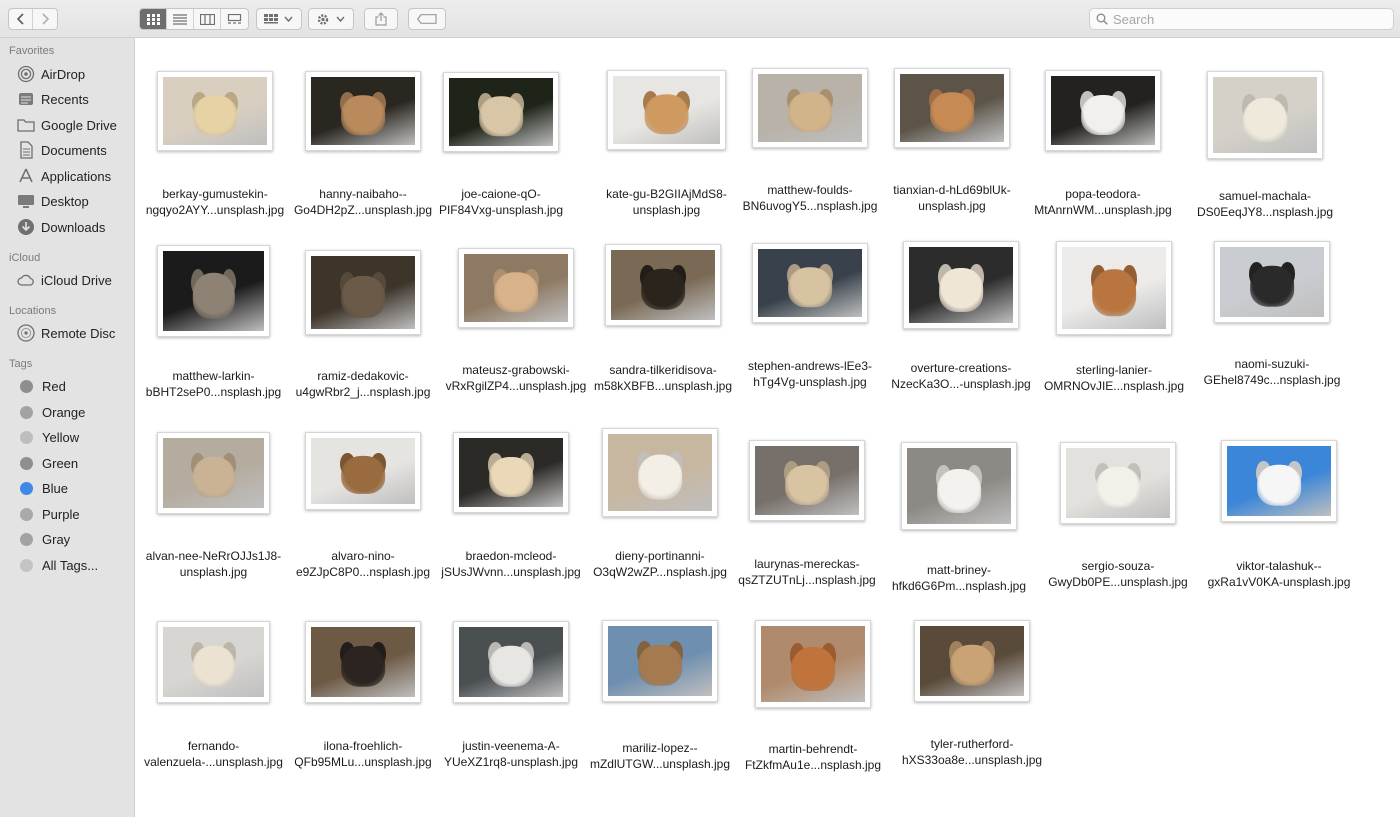  Describe the element at coordinates (73, 333) in the screenshot. I see `sidebar-item-remote-disc: Remote Disc` at that location.